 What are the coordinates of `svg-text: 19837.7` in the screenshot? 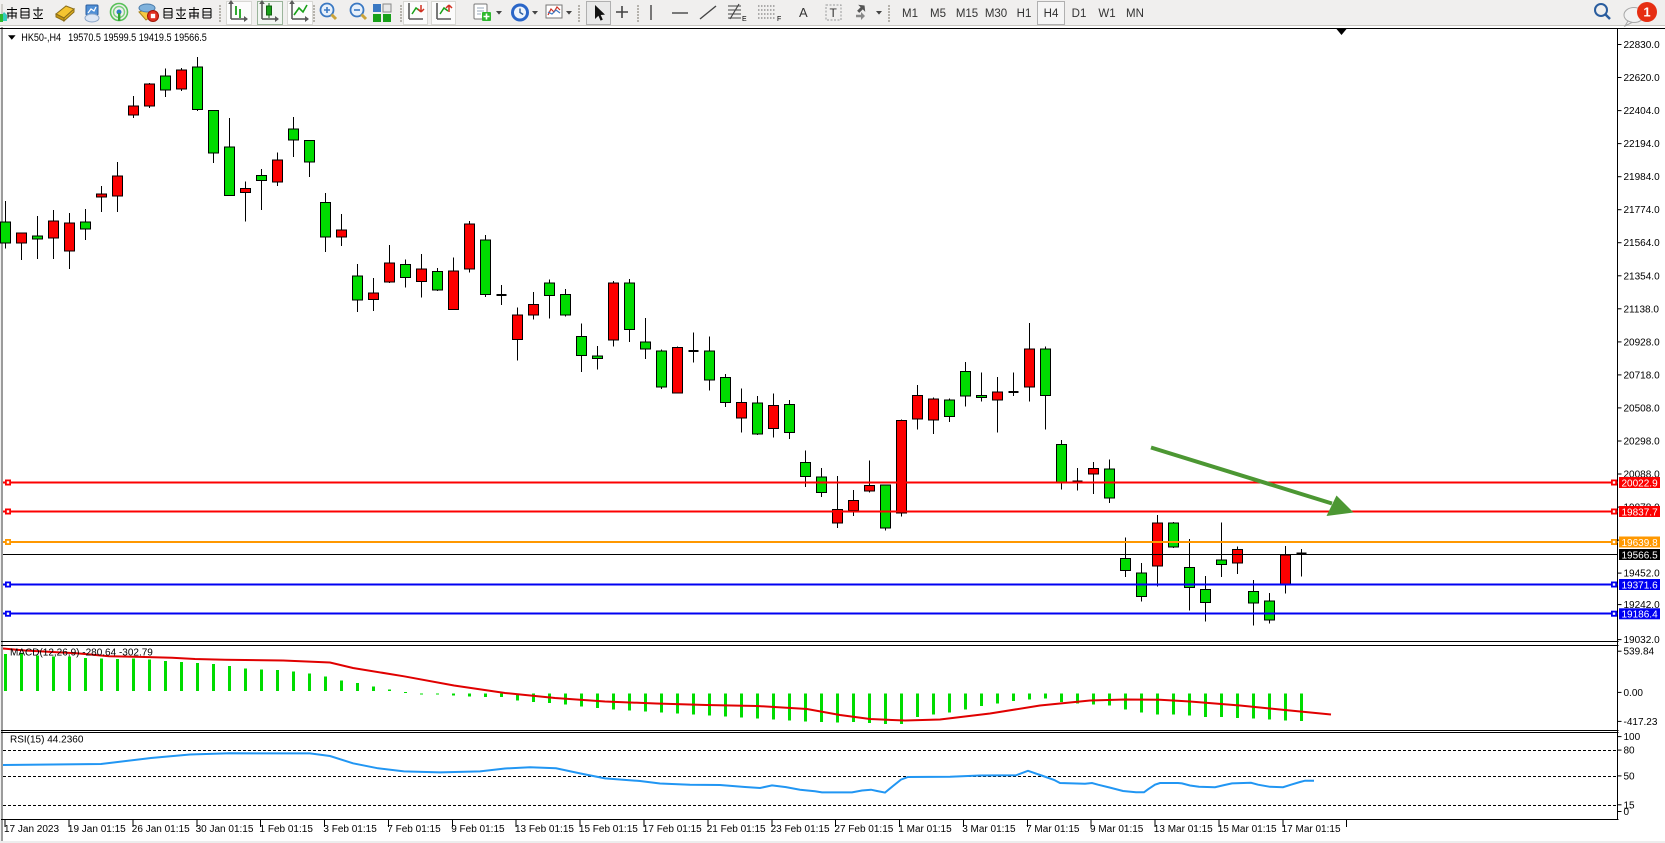 It's located at (1640, 512).